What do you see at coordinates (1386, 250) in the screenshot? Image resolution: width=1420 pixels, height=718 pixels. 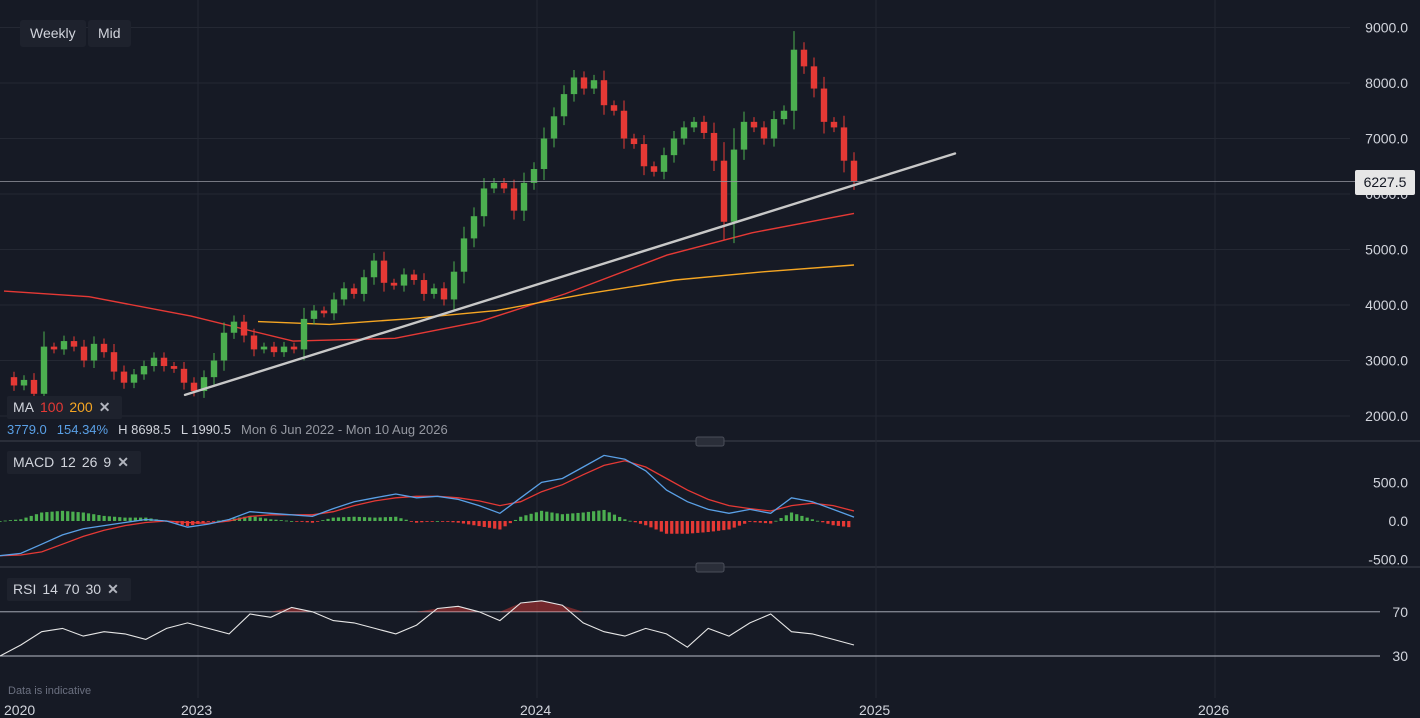 I see `price-tick-label: 5000.0` at bounding box center [1386, 250].